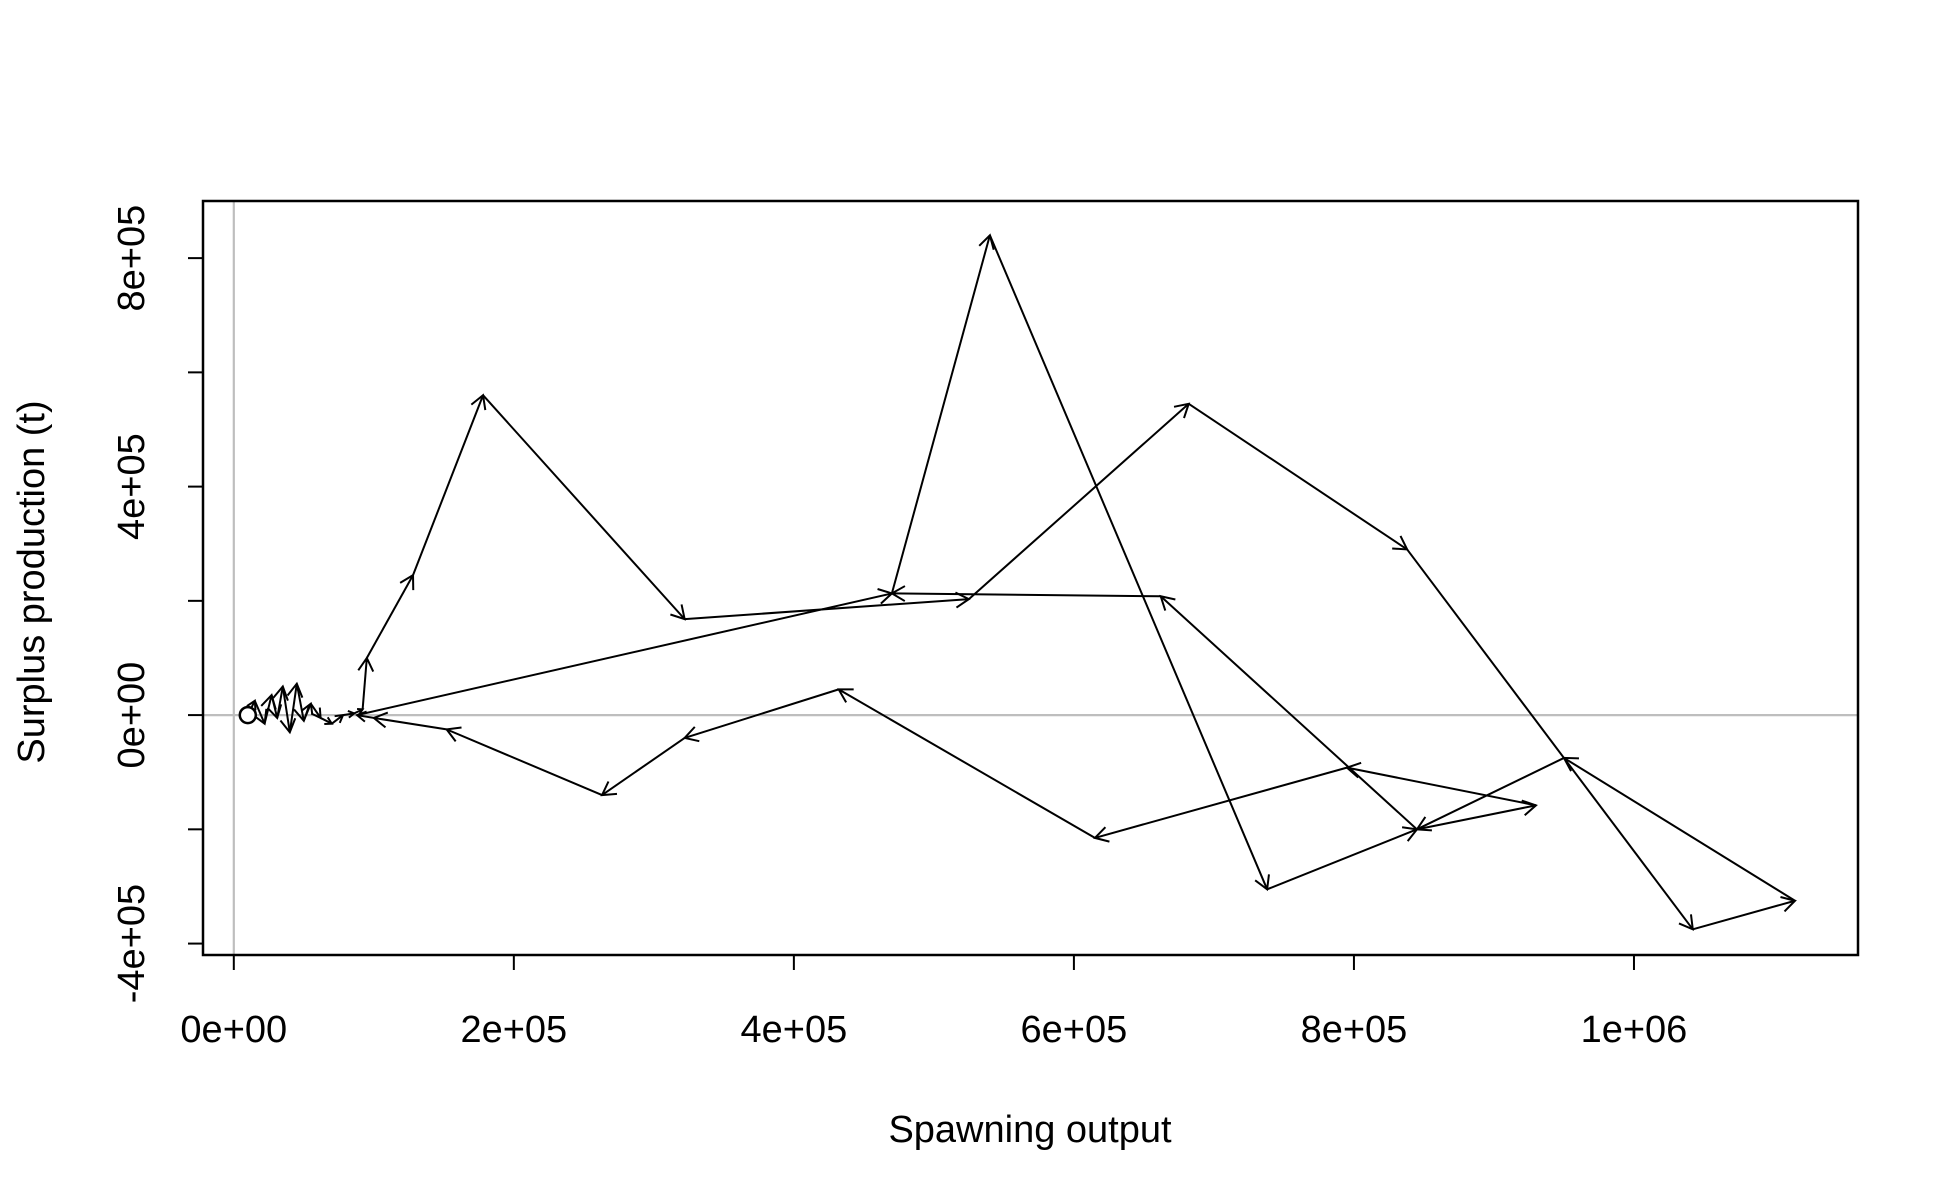 This screenshot has height=1200, width=1950. I want to click on x-axis: 0e+00 2e+05 4e+05 6e+05 8e+05 1e+06, so click(934, 1002).